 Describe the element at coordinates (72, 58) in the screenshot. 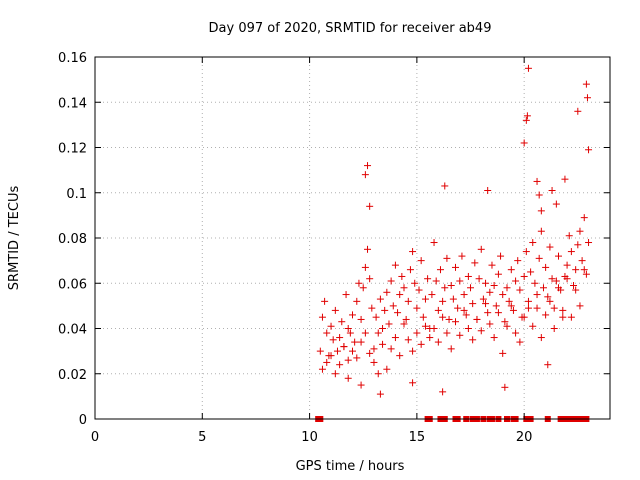

I see `y-tick-label: 0.16` at that location.